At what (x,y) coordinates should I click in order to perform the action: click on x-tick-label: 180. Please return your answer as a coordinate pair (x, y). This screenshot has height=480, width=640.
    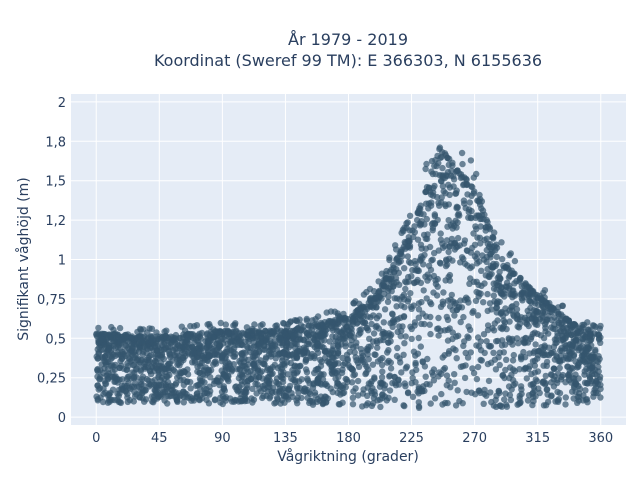
    Looking at the image, I should click on (348, 438).